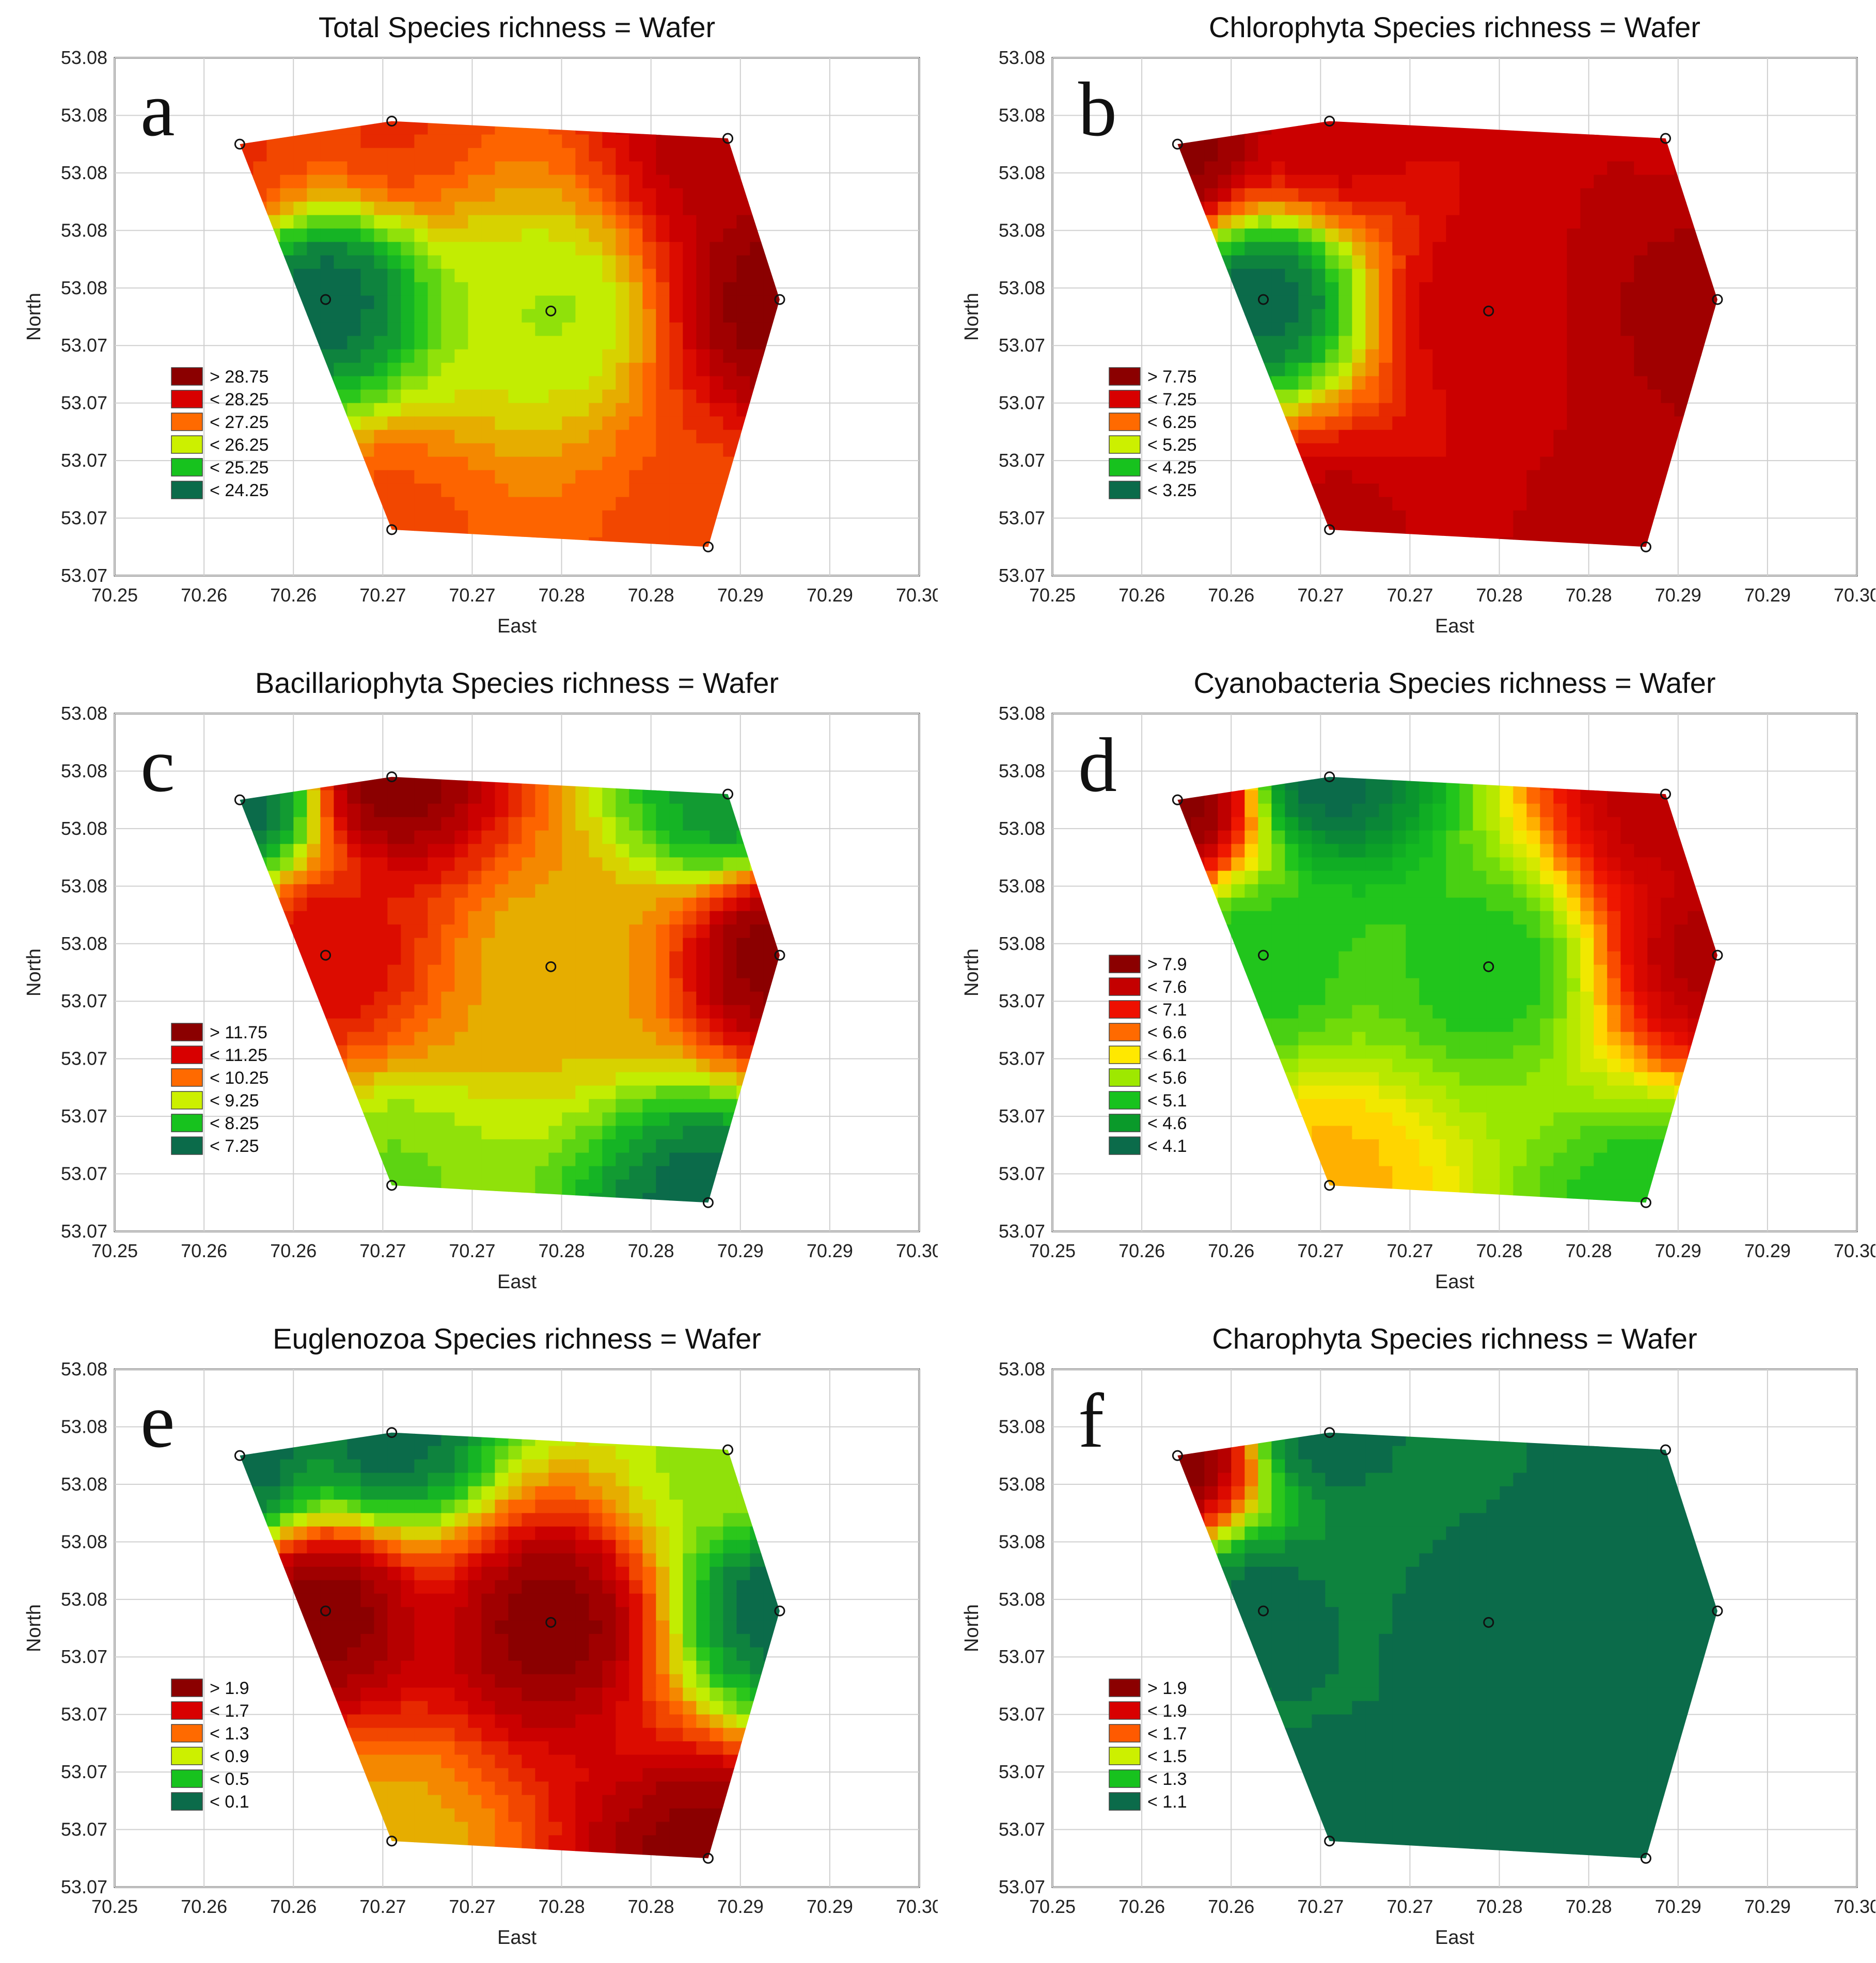  Describe the element at coordinates (239, 490) in the screenshot. I see `legend-label: < 24.25` at that location.